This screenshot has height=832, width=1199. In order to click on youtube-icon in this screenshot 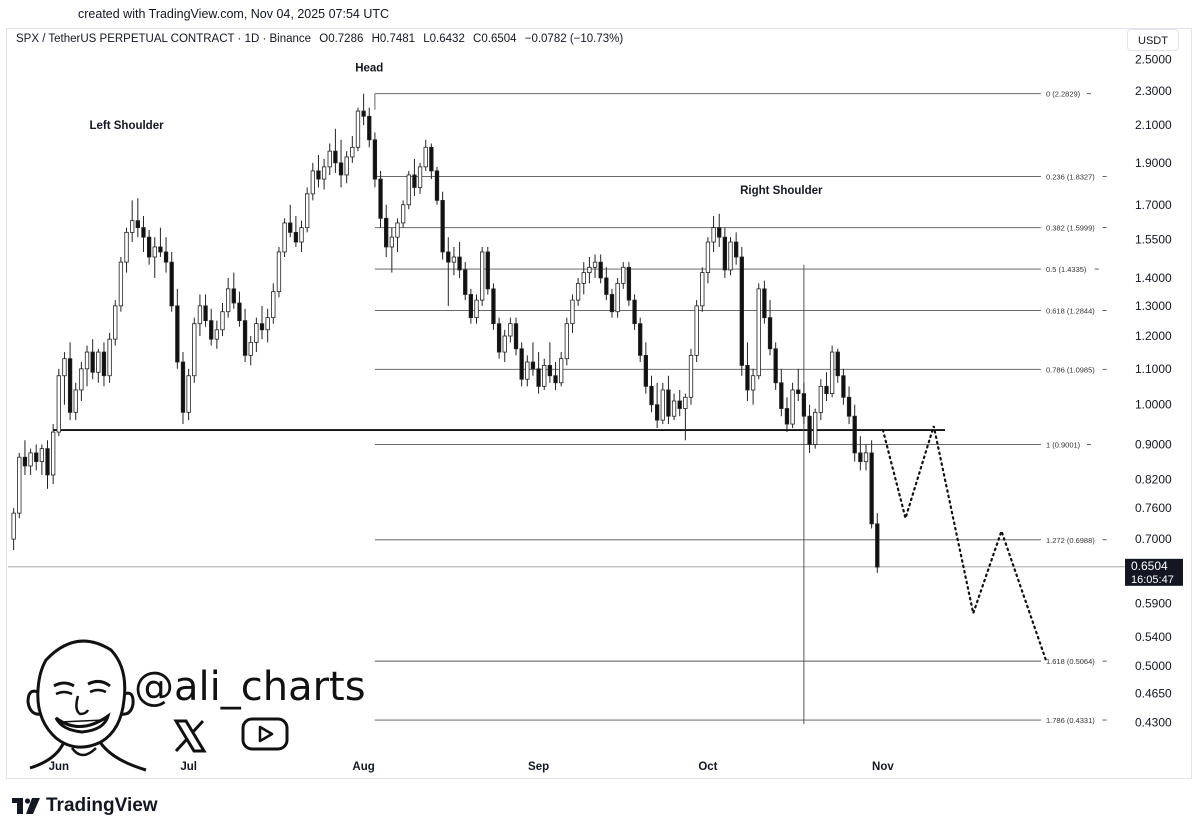, I will do `click(265, 734)`.